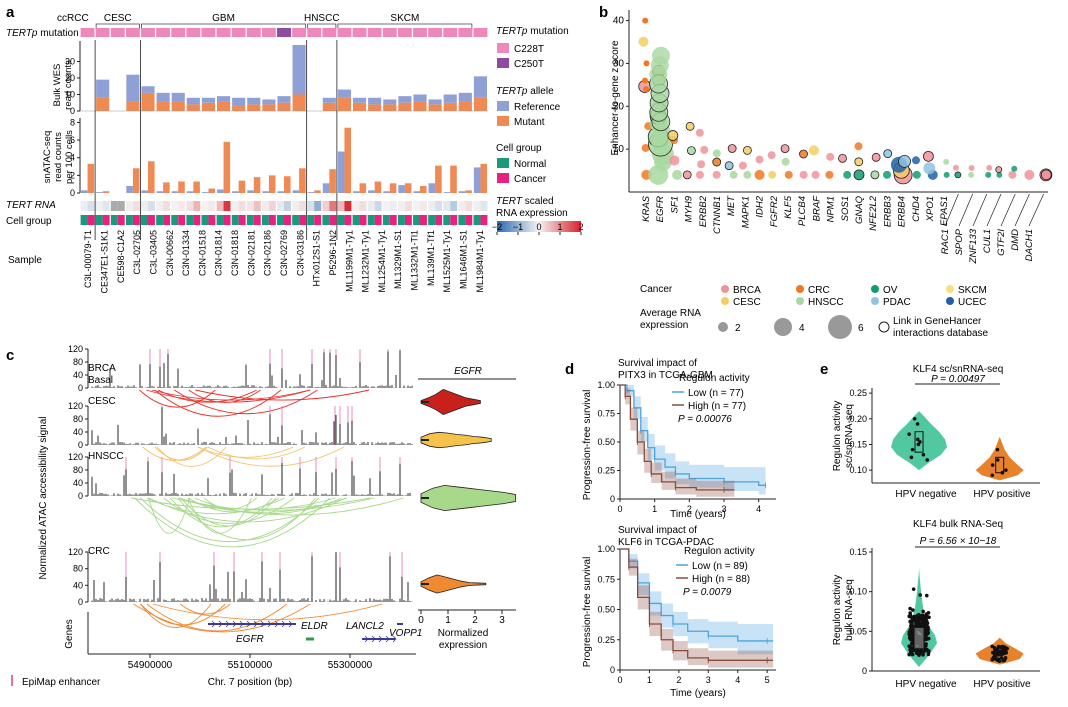 This screenshot has height=707, width=1068. Describe the element at coordinates (717, 406) in the screenshot. I see `km1-legend-high: High (n = 77)` at that location.